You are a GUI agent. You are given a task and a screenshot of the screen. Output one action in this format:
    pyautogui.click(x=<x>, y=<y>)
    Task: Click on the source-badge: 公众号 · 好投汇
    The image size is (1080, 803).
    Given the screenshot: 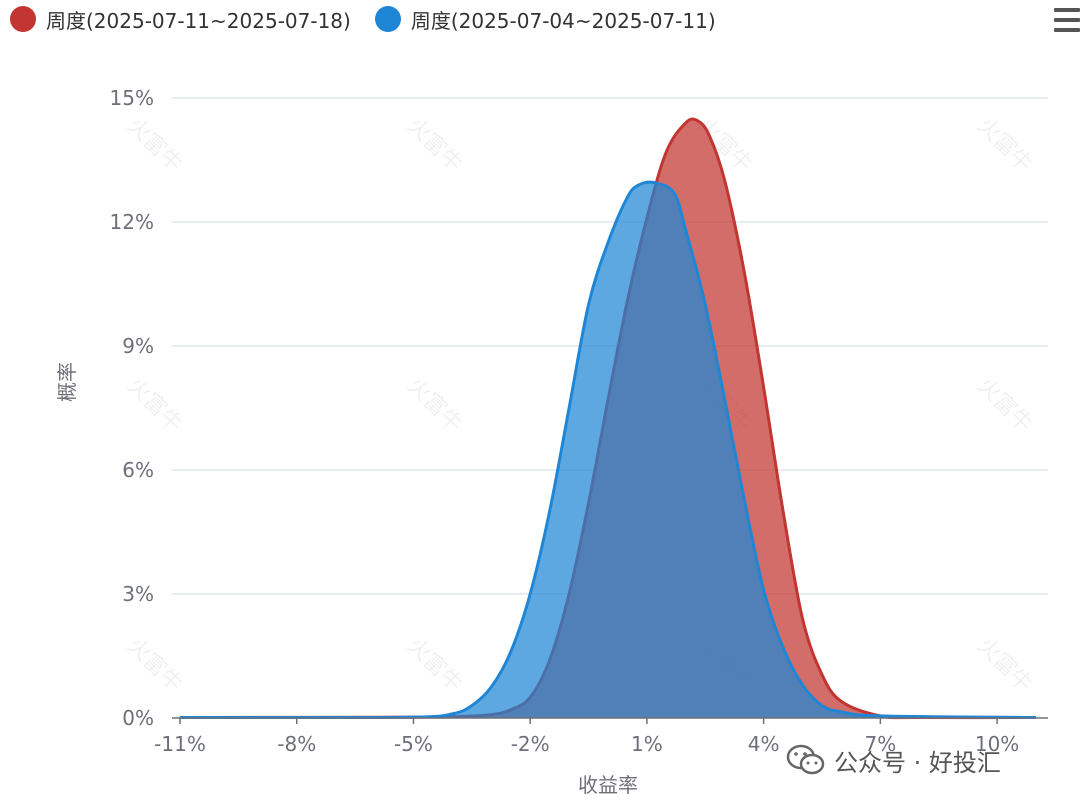 What is the action you would take?
    pyautogui.click(x=893, y=760)
    